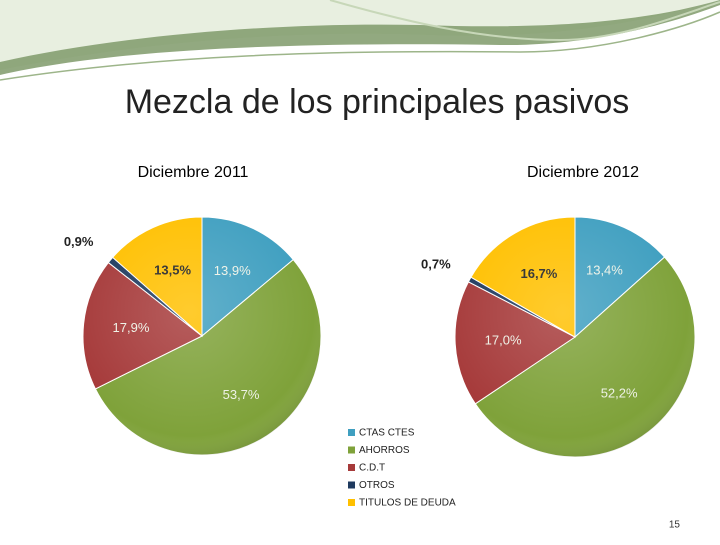 This screenshot has height=545, width=720. Describe the element at coordinates (436, 263) in the screenshot. I see `data-label: 0,7%` at that location.